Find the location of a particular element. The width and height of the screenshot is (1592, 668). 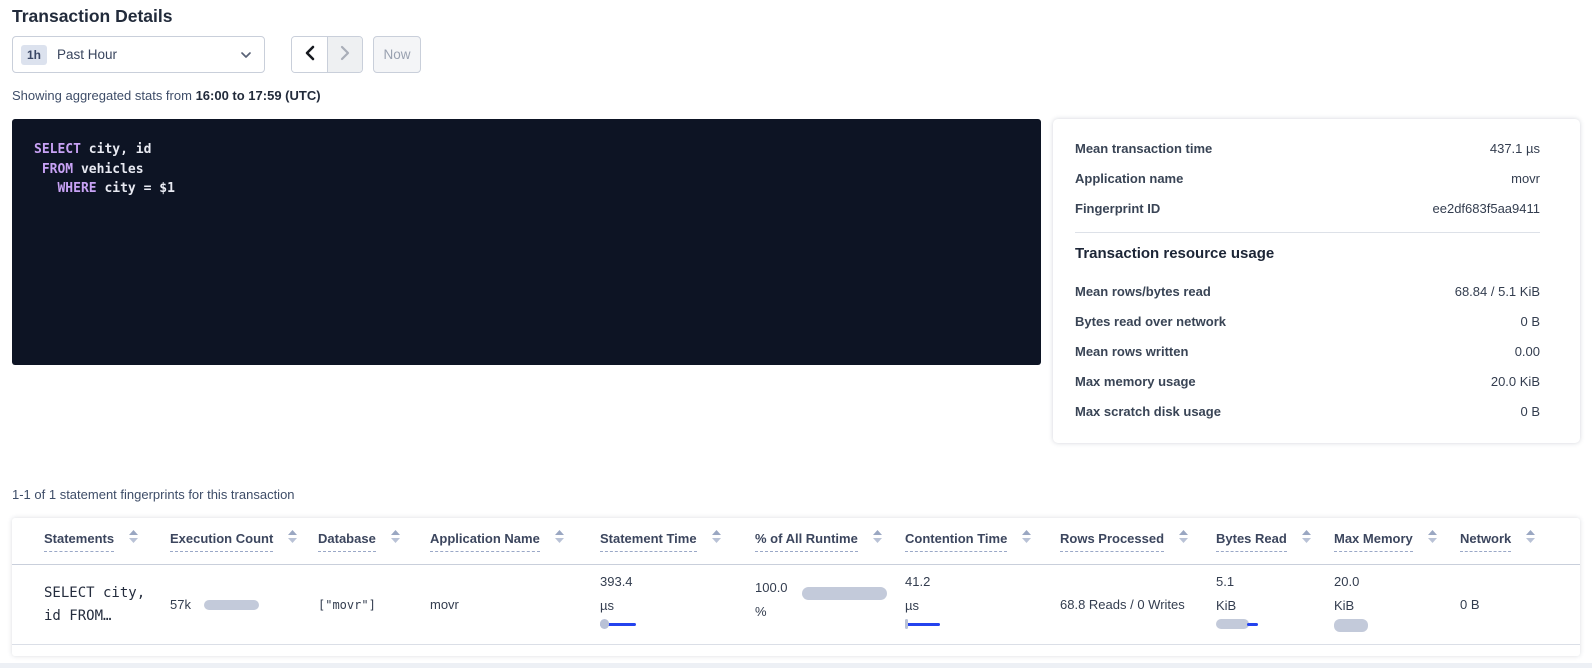

column-header-database: Database is located at coordinates (374, 541).